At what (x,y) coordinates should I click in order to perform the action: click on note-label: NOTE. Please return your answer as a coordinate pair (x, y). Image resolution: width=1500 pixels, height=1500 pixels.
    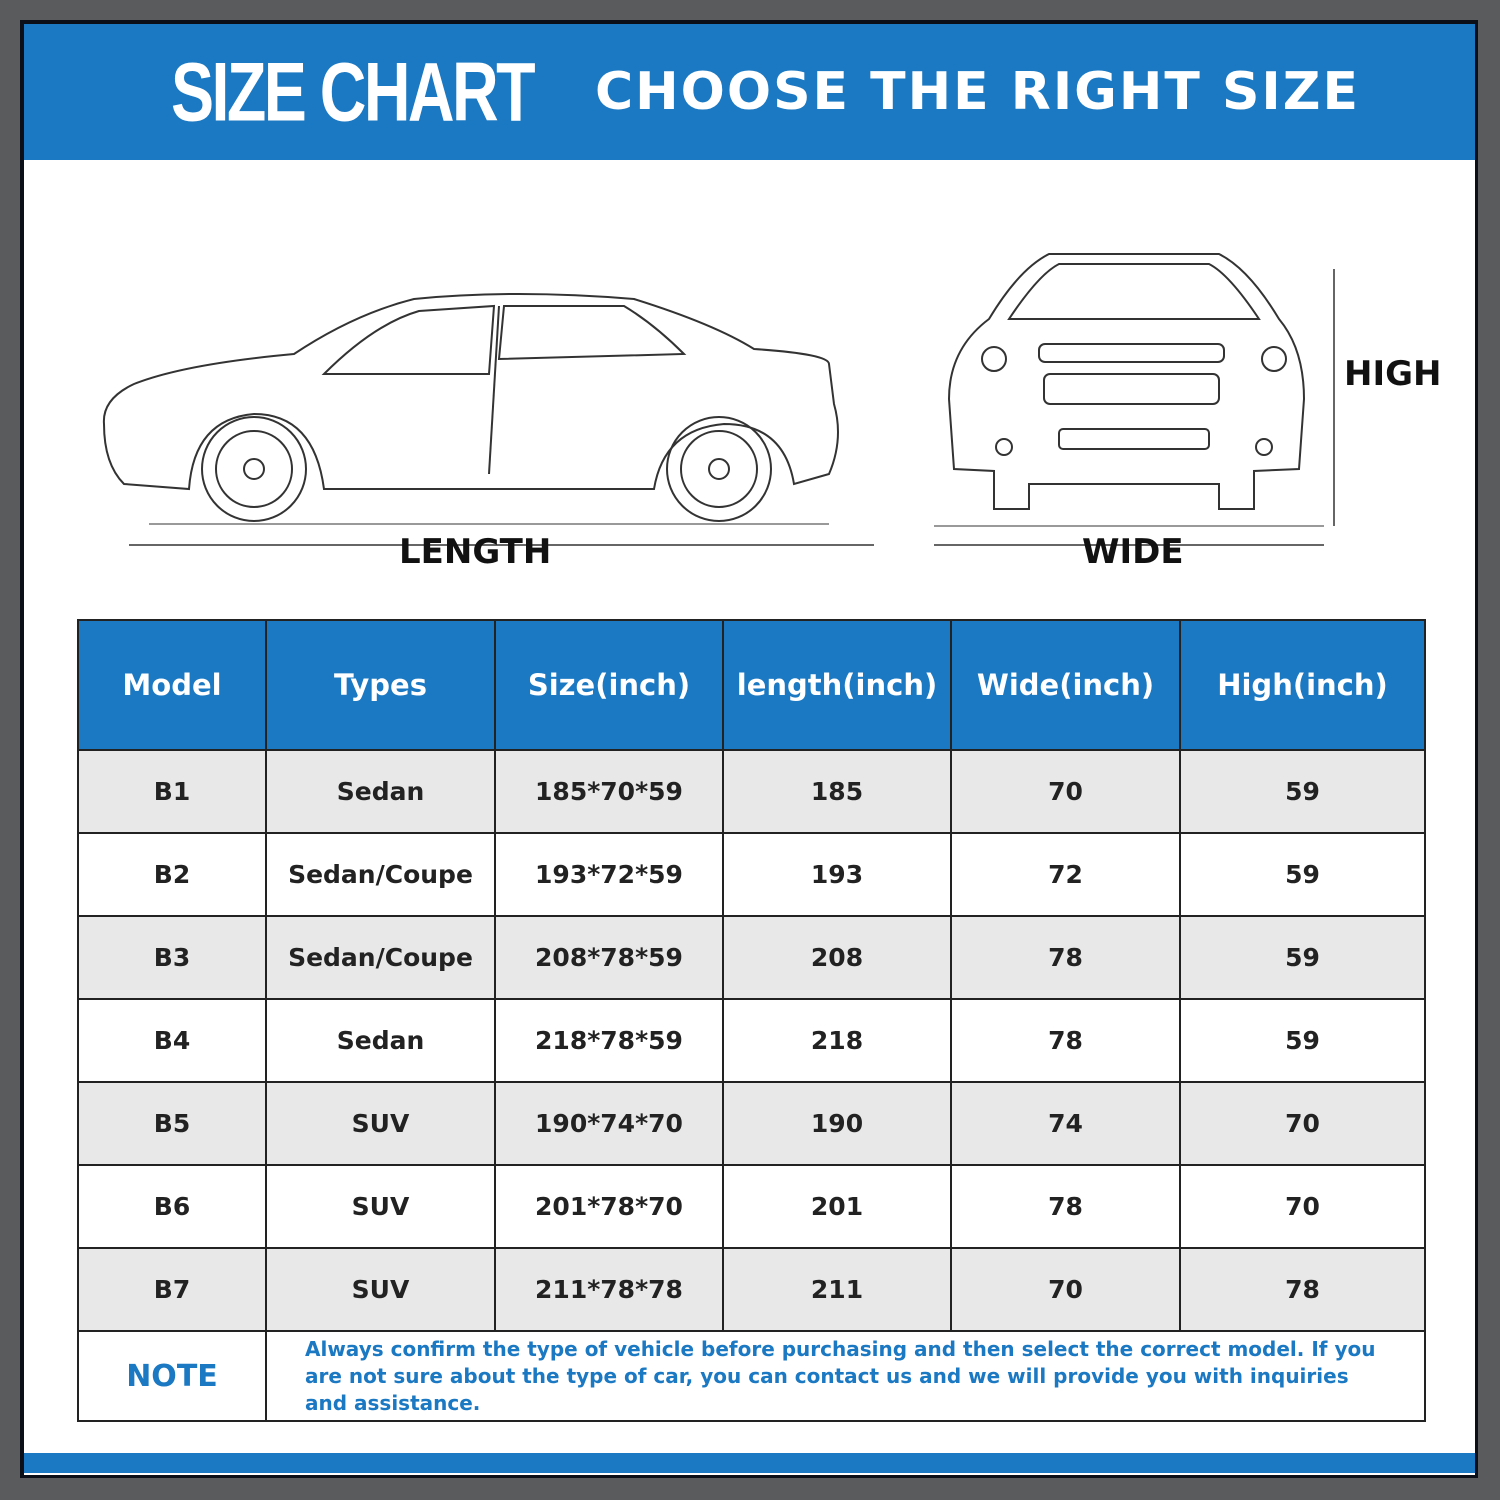
    Looking at the image, I should click on (172, 1376).